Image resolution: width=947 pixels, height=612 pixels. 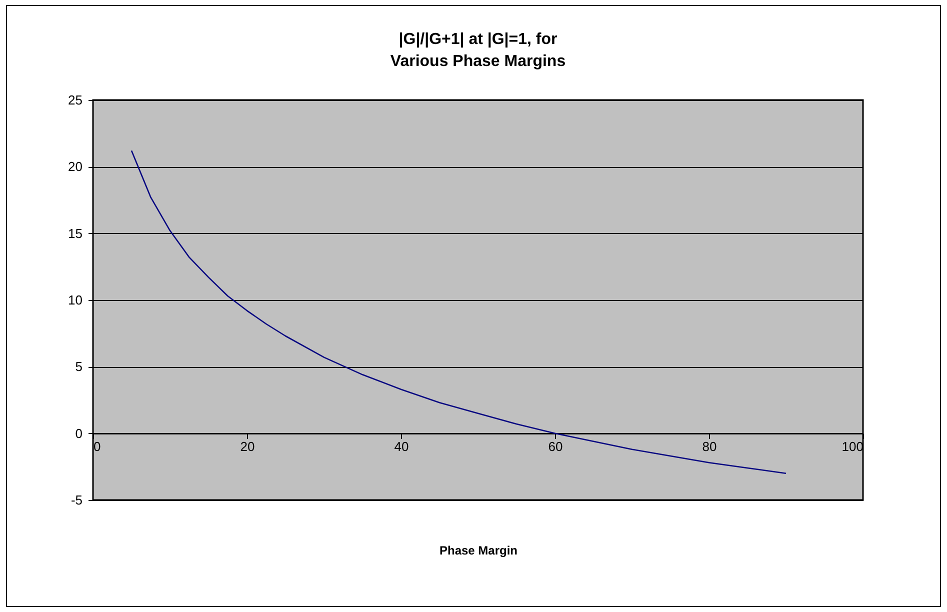 I want to click on y-tick-label: 5, so click(x=78, y=366).